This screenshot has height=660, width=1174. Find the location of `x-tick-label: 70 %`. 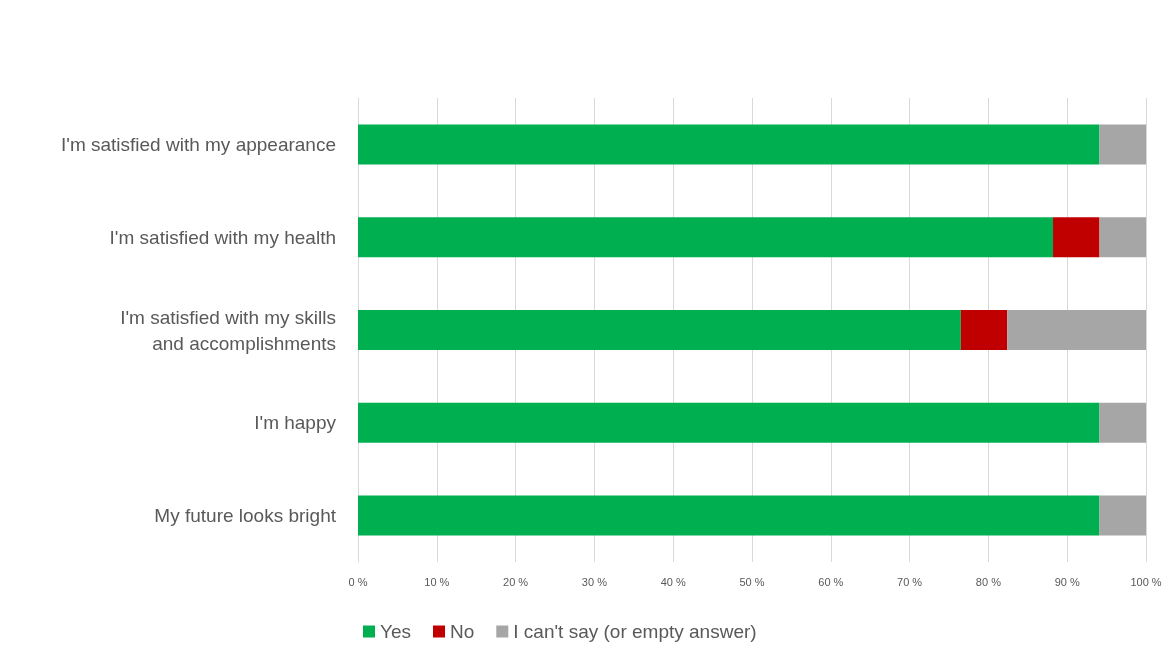

x-tick-label: 70 % is located at coordinates (910, 581).